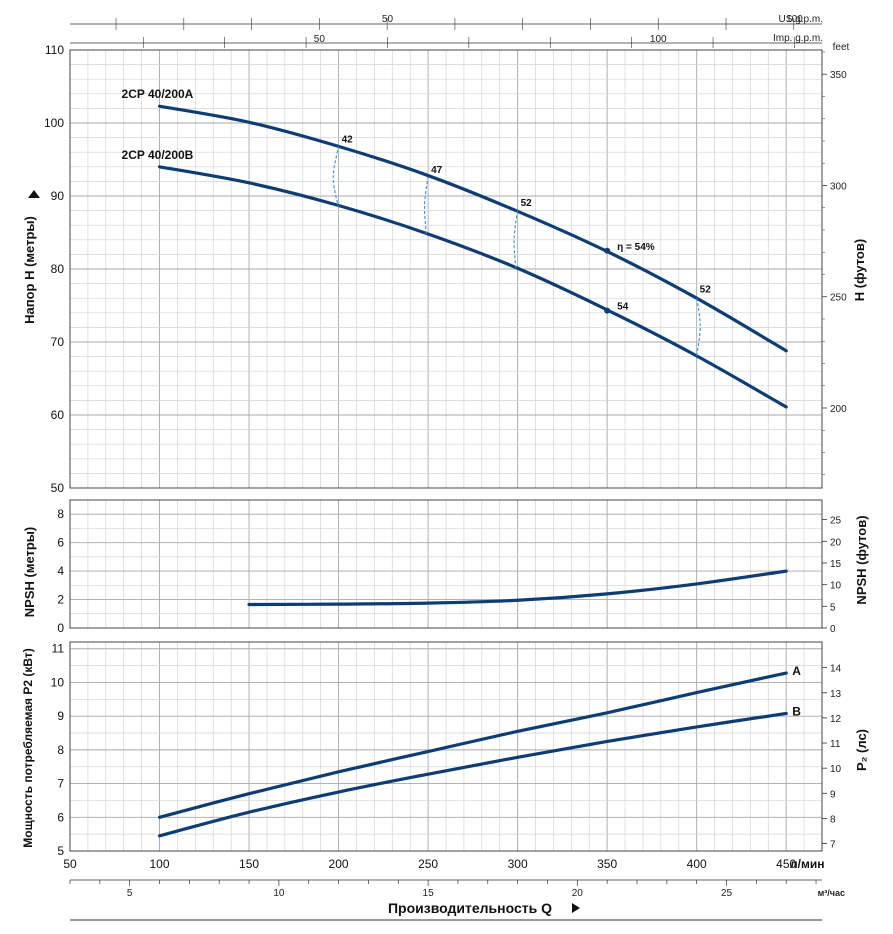  I want to click on m3h-tick-label: 15, so click(429, 893).